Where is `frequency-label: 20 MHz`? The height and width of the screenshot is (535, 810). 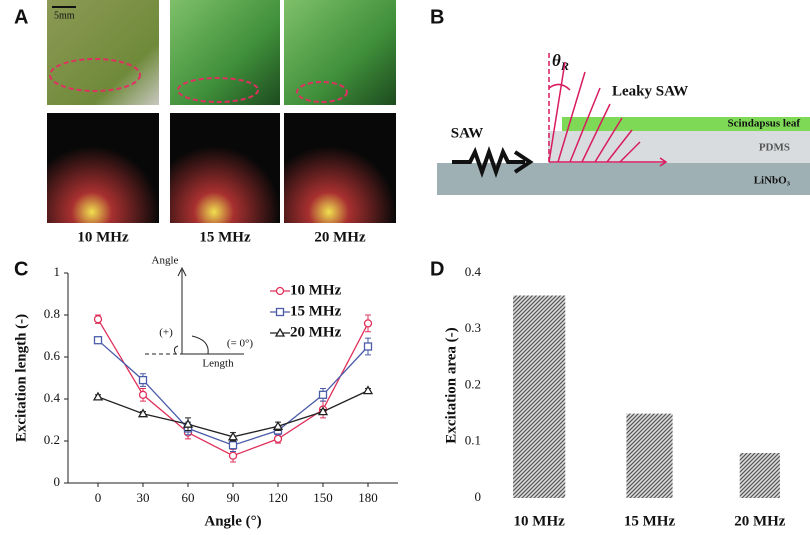
frequency-label: 20 MHz is located at coordinates (340, 237).